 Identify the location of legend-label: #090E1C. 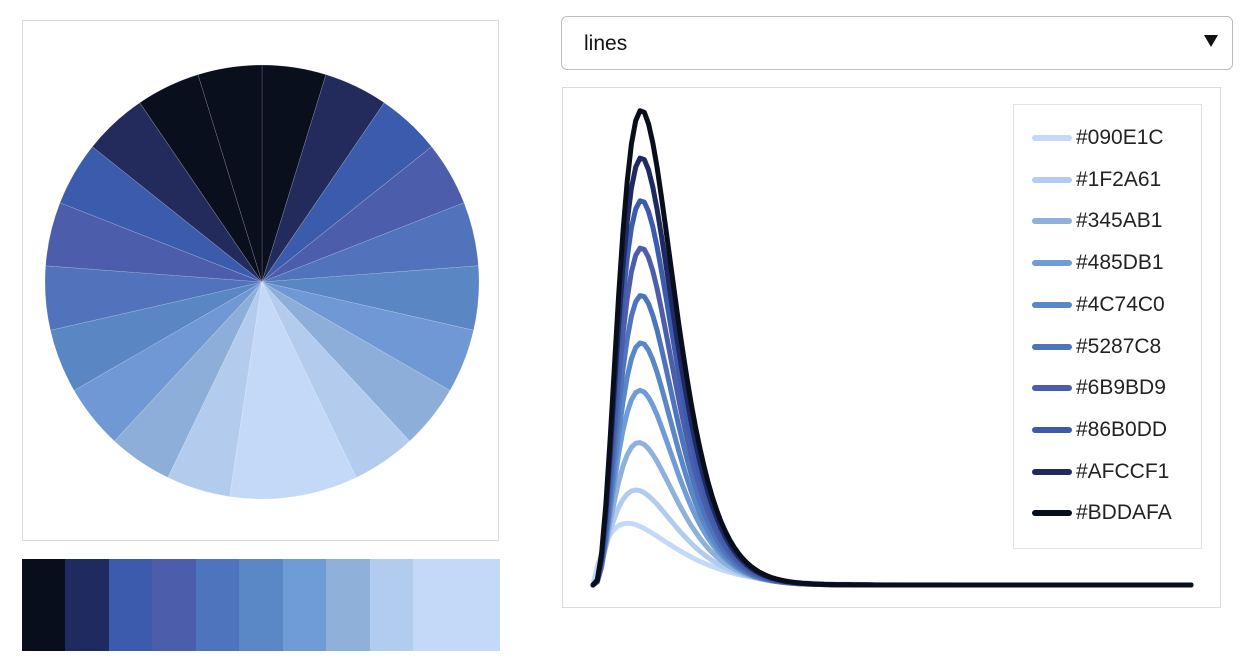
(1120, 137).